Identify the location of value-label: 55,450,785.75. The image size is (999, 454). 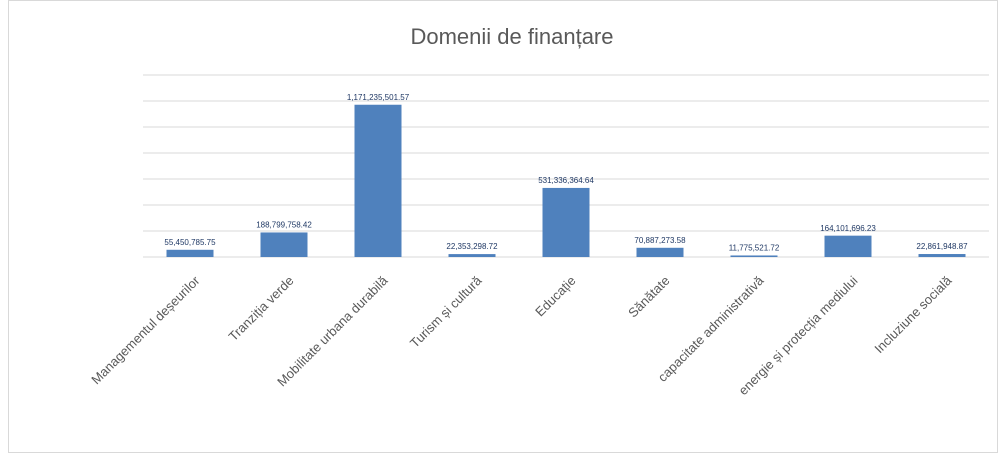
(190, 242).